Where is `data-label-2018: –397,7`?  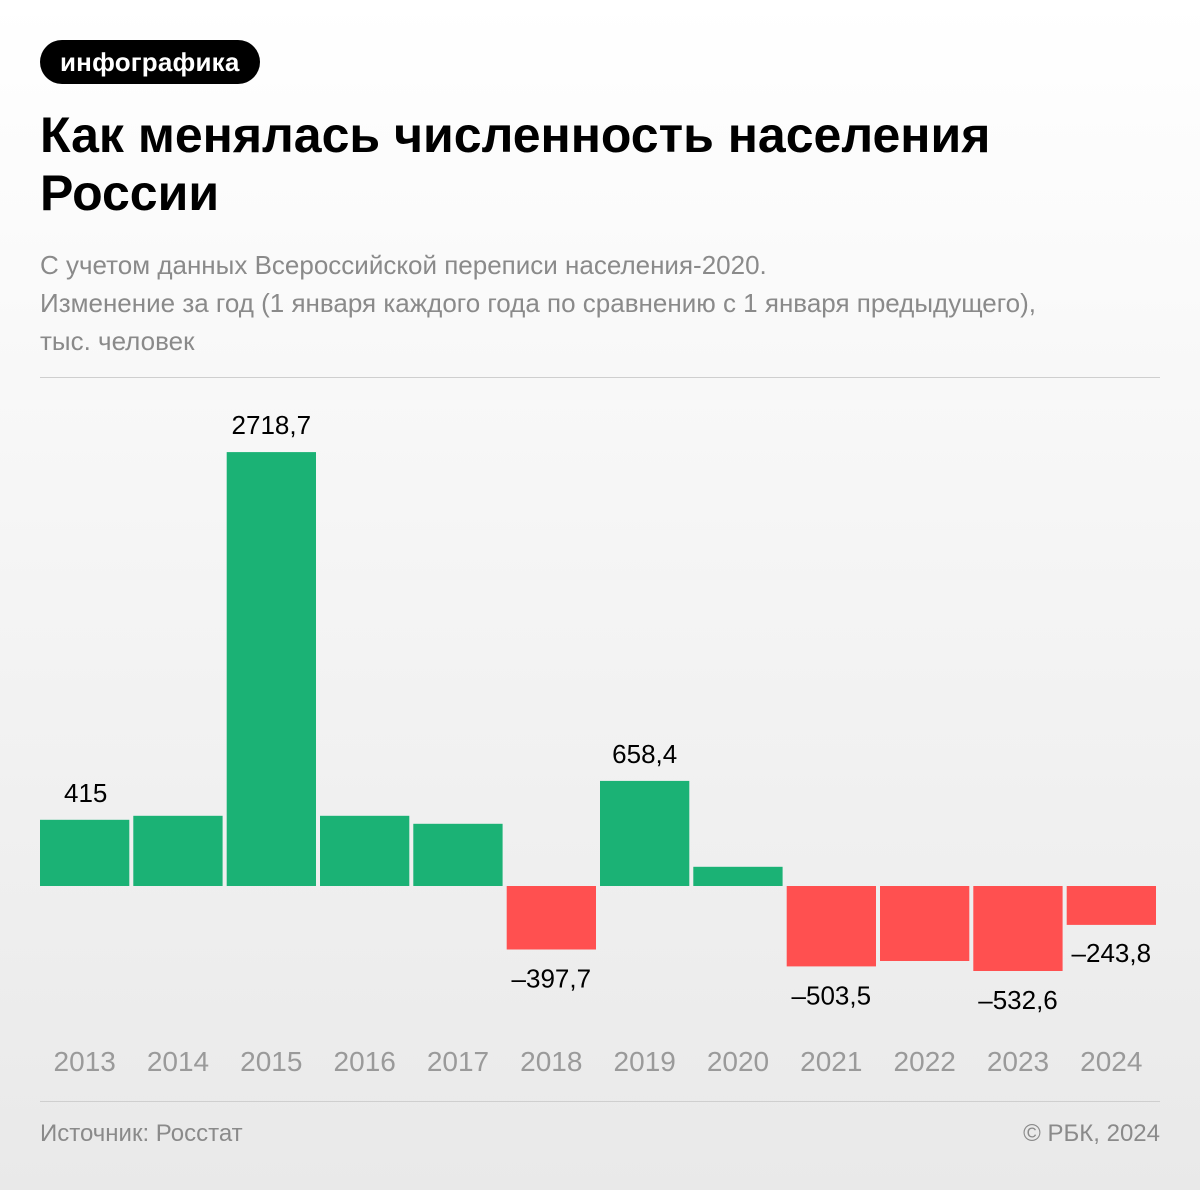
data-label-2018: –397,7 is located at coordinates (552, 979).